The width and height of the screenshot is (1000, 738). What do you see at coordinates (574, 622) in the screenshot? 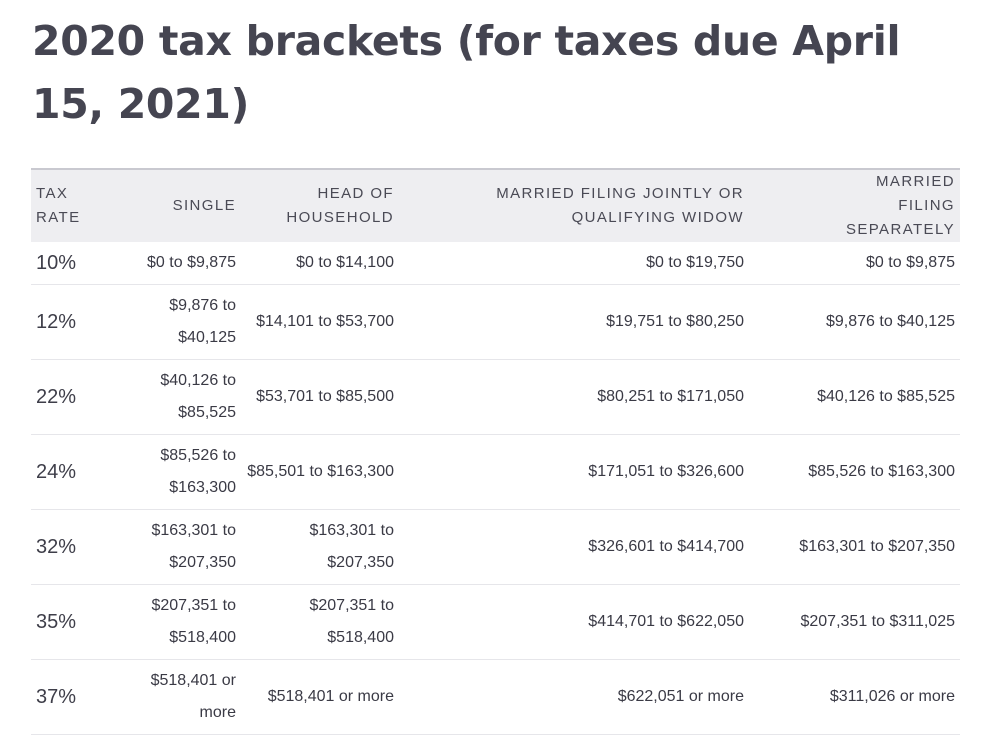
I see `married-jointly-cell: $414,701 to $622,050` at bounding box center [574, 622].